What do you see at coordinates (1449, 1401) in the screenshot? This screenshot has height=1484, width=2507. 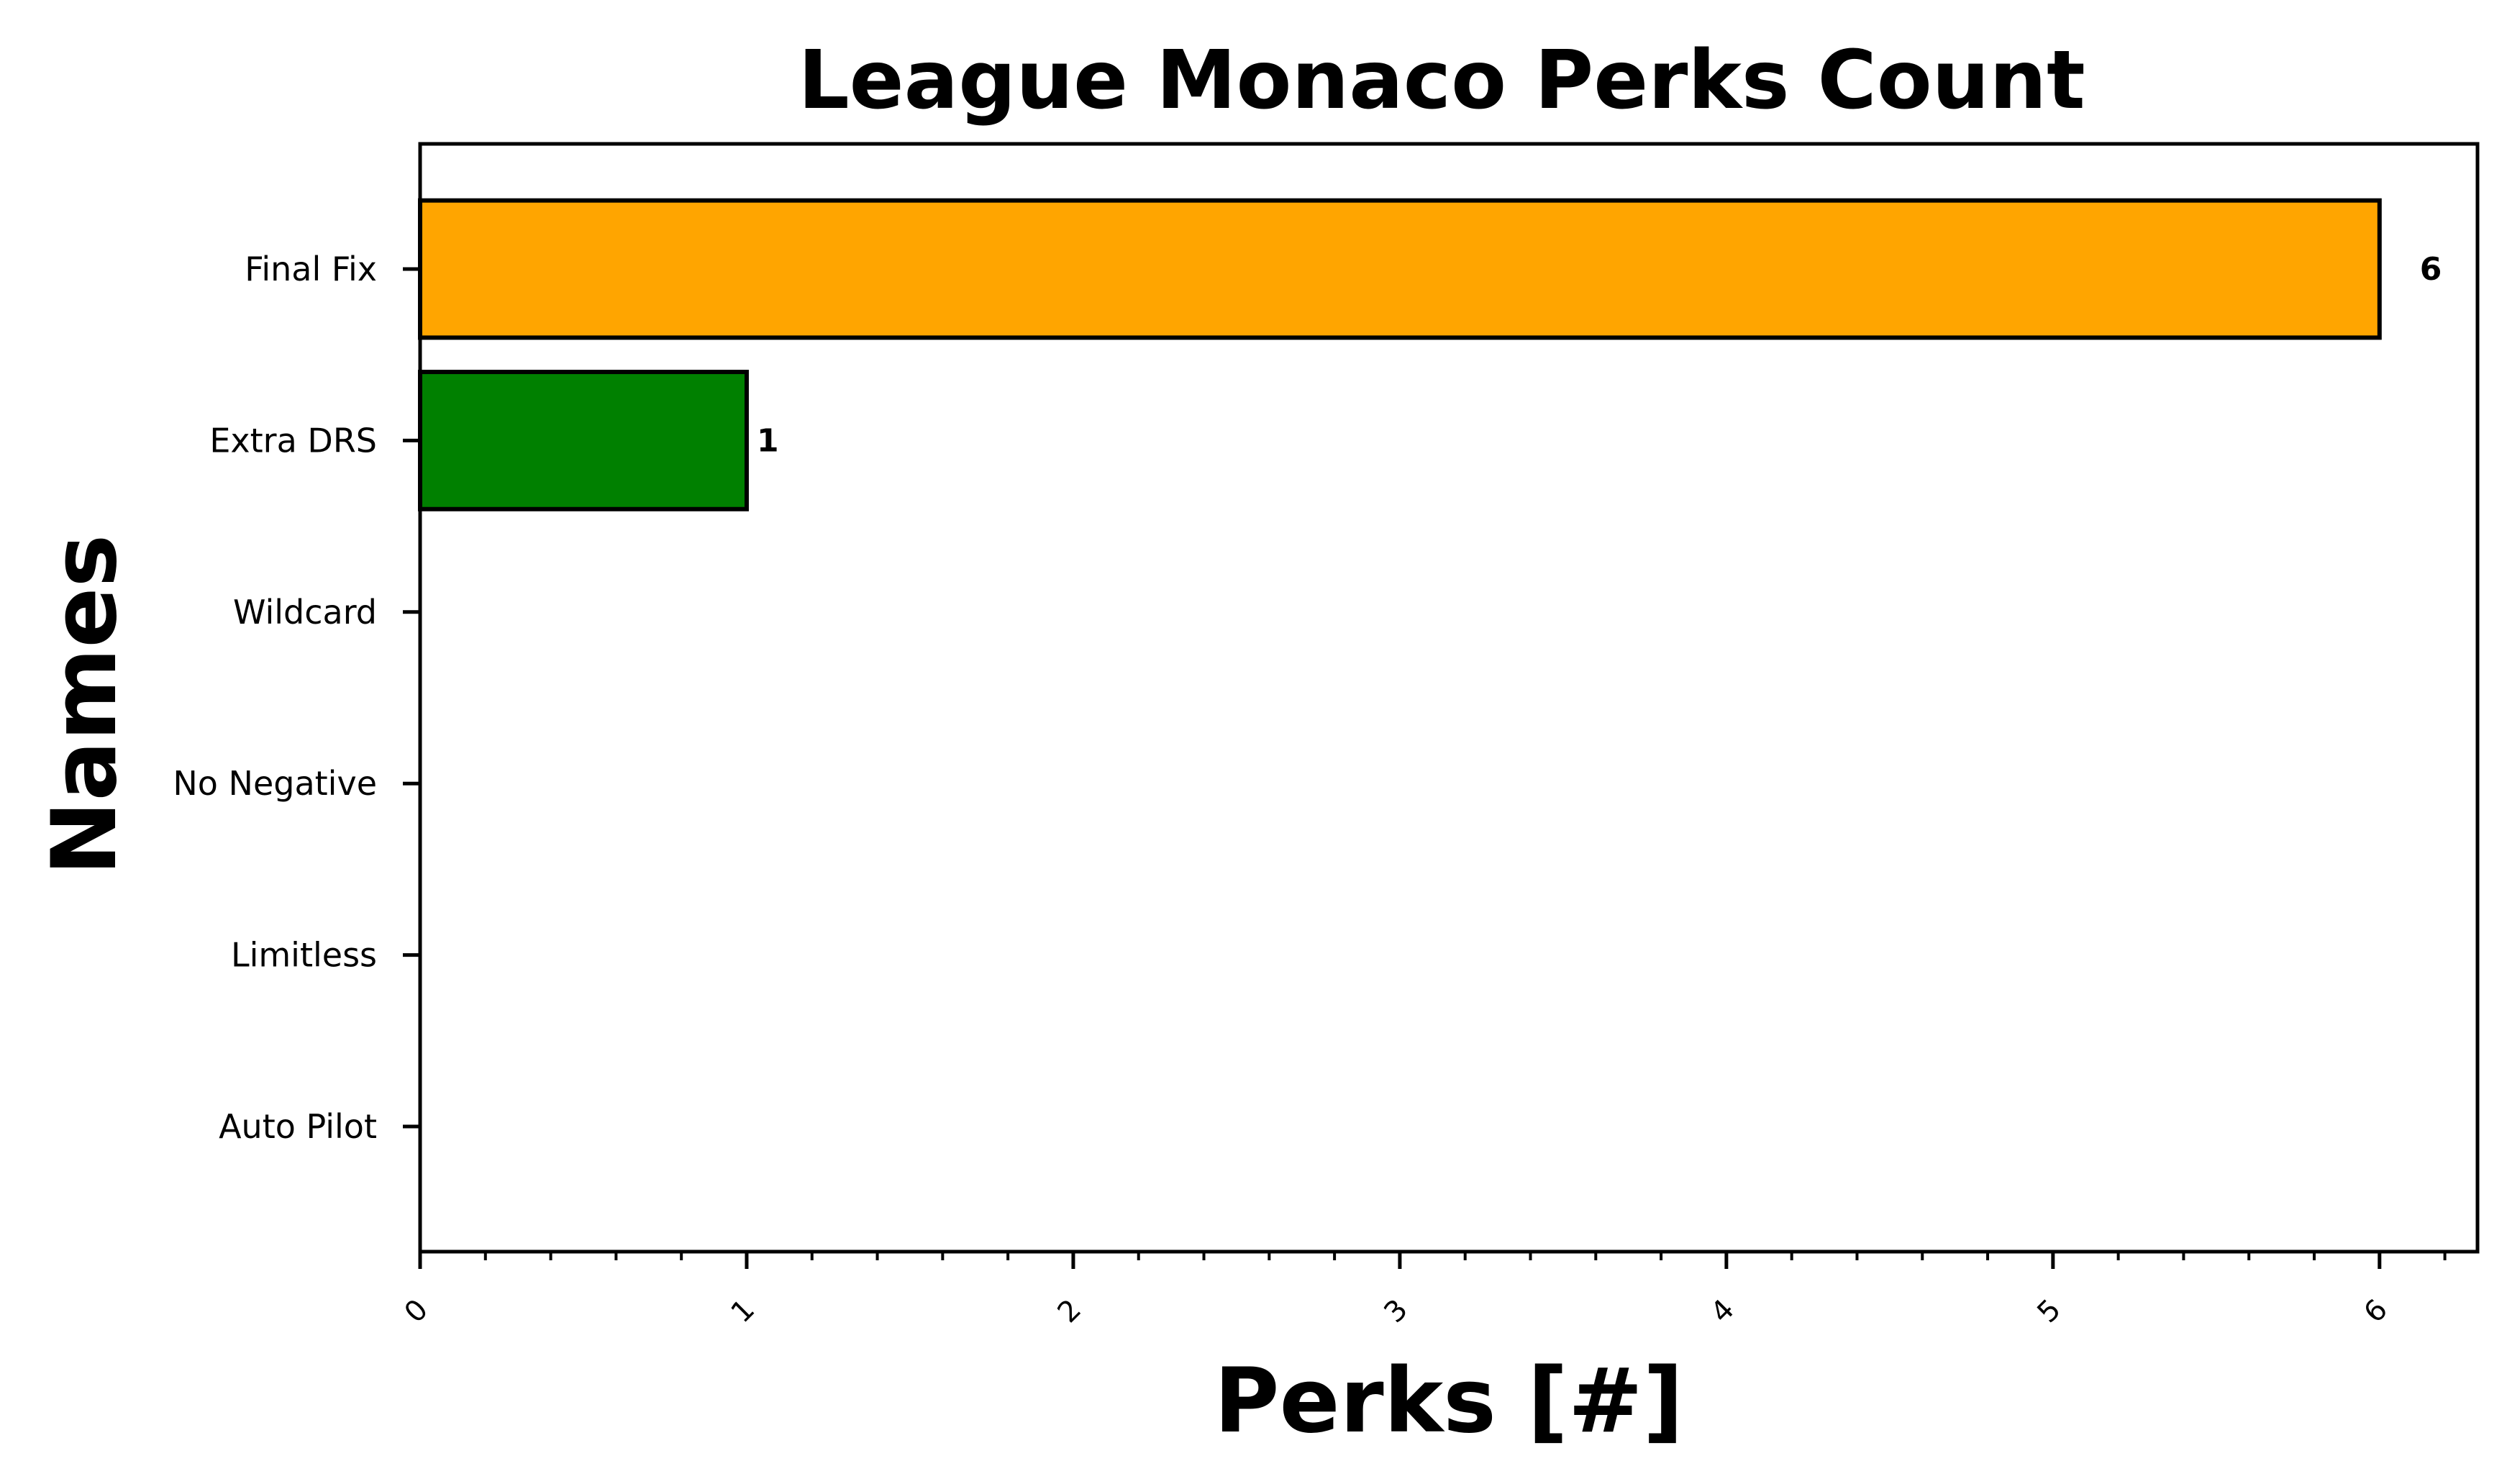 I see `x-axis-label: Perks [#]` at bounding box center [1449, 1401].